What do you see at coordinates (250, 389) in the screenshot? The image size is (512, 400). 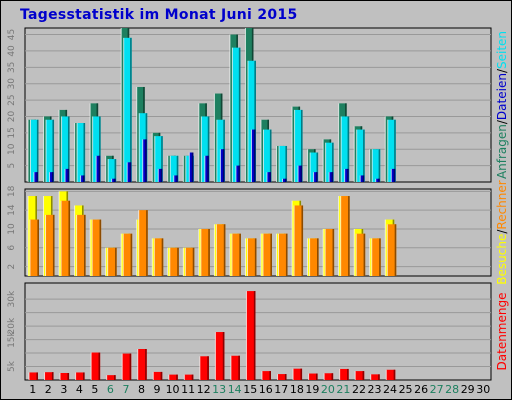 I see `x-tick-label: 15` at bounding box center [250, 389].